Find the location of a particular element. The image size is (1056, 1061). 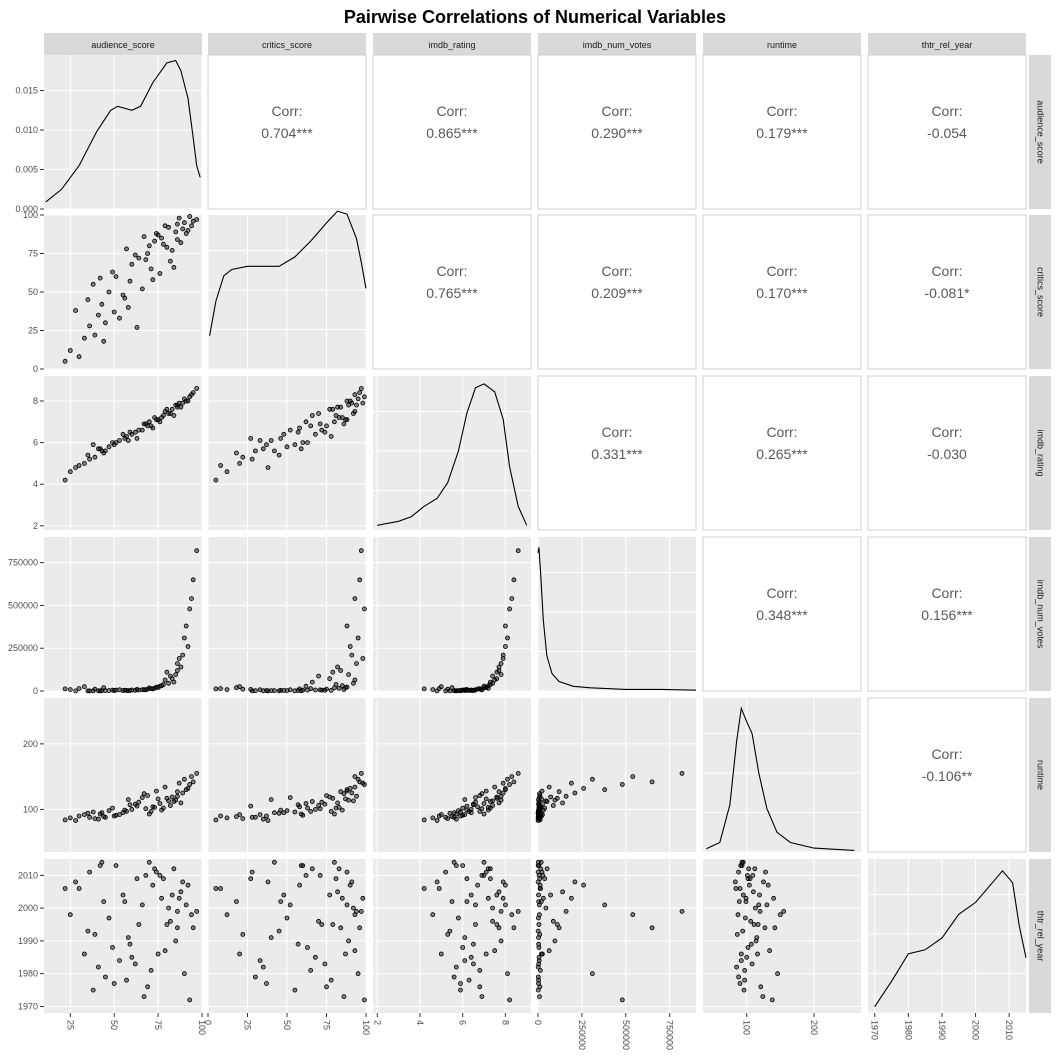

y-tick-label: 8 is located at coordinates (35, 401).